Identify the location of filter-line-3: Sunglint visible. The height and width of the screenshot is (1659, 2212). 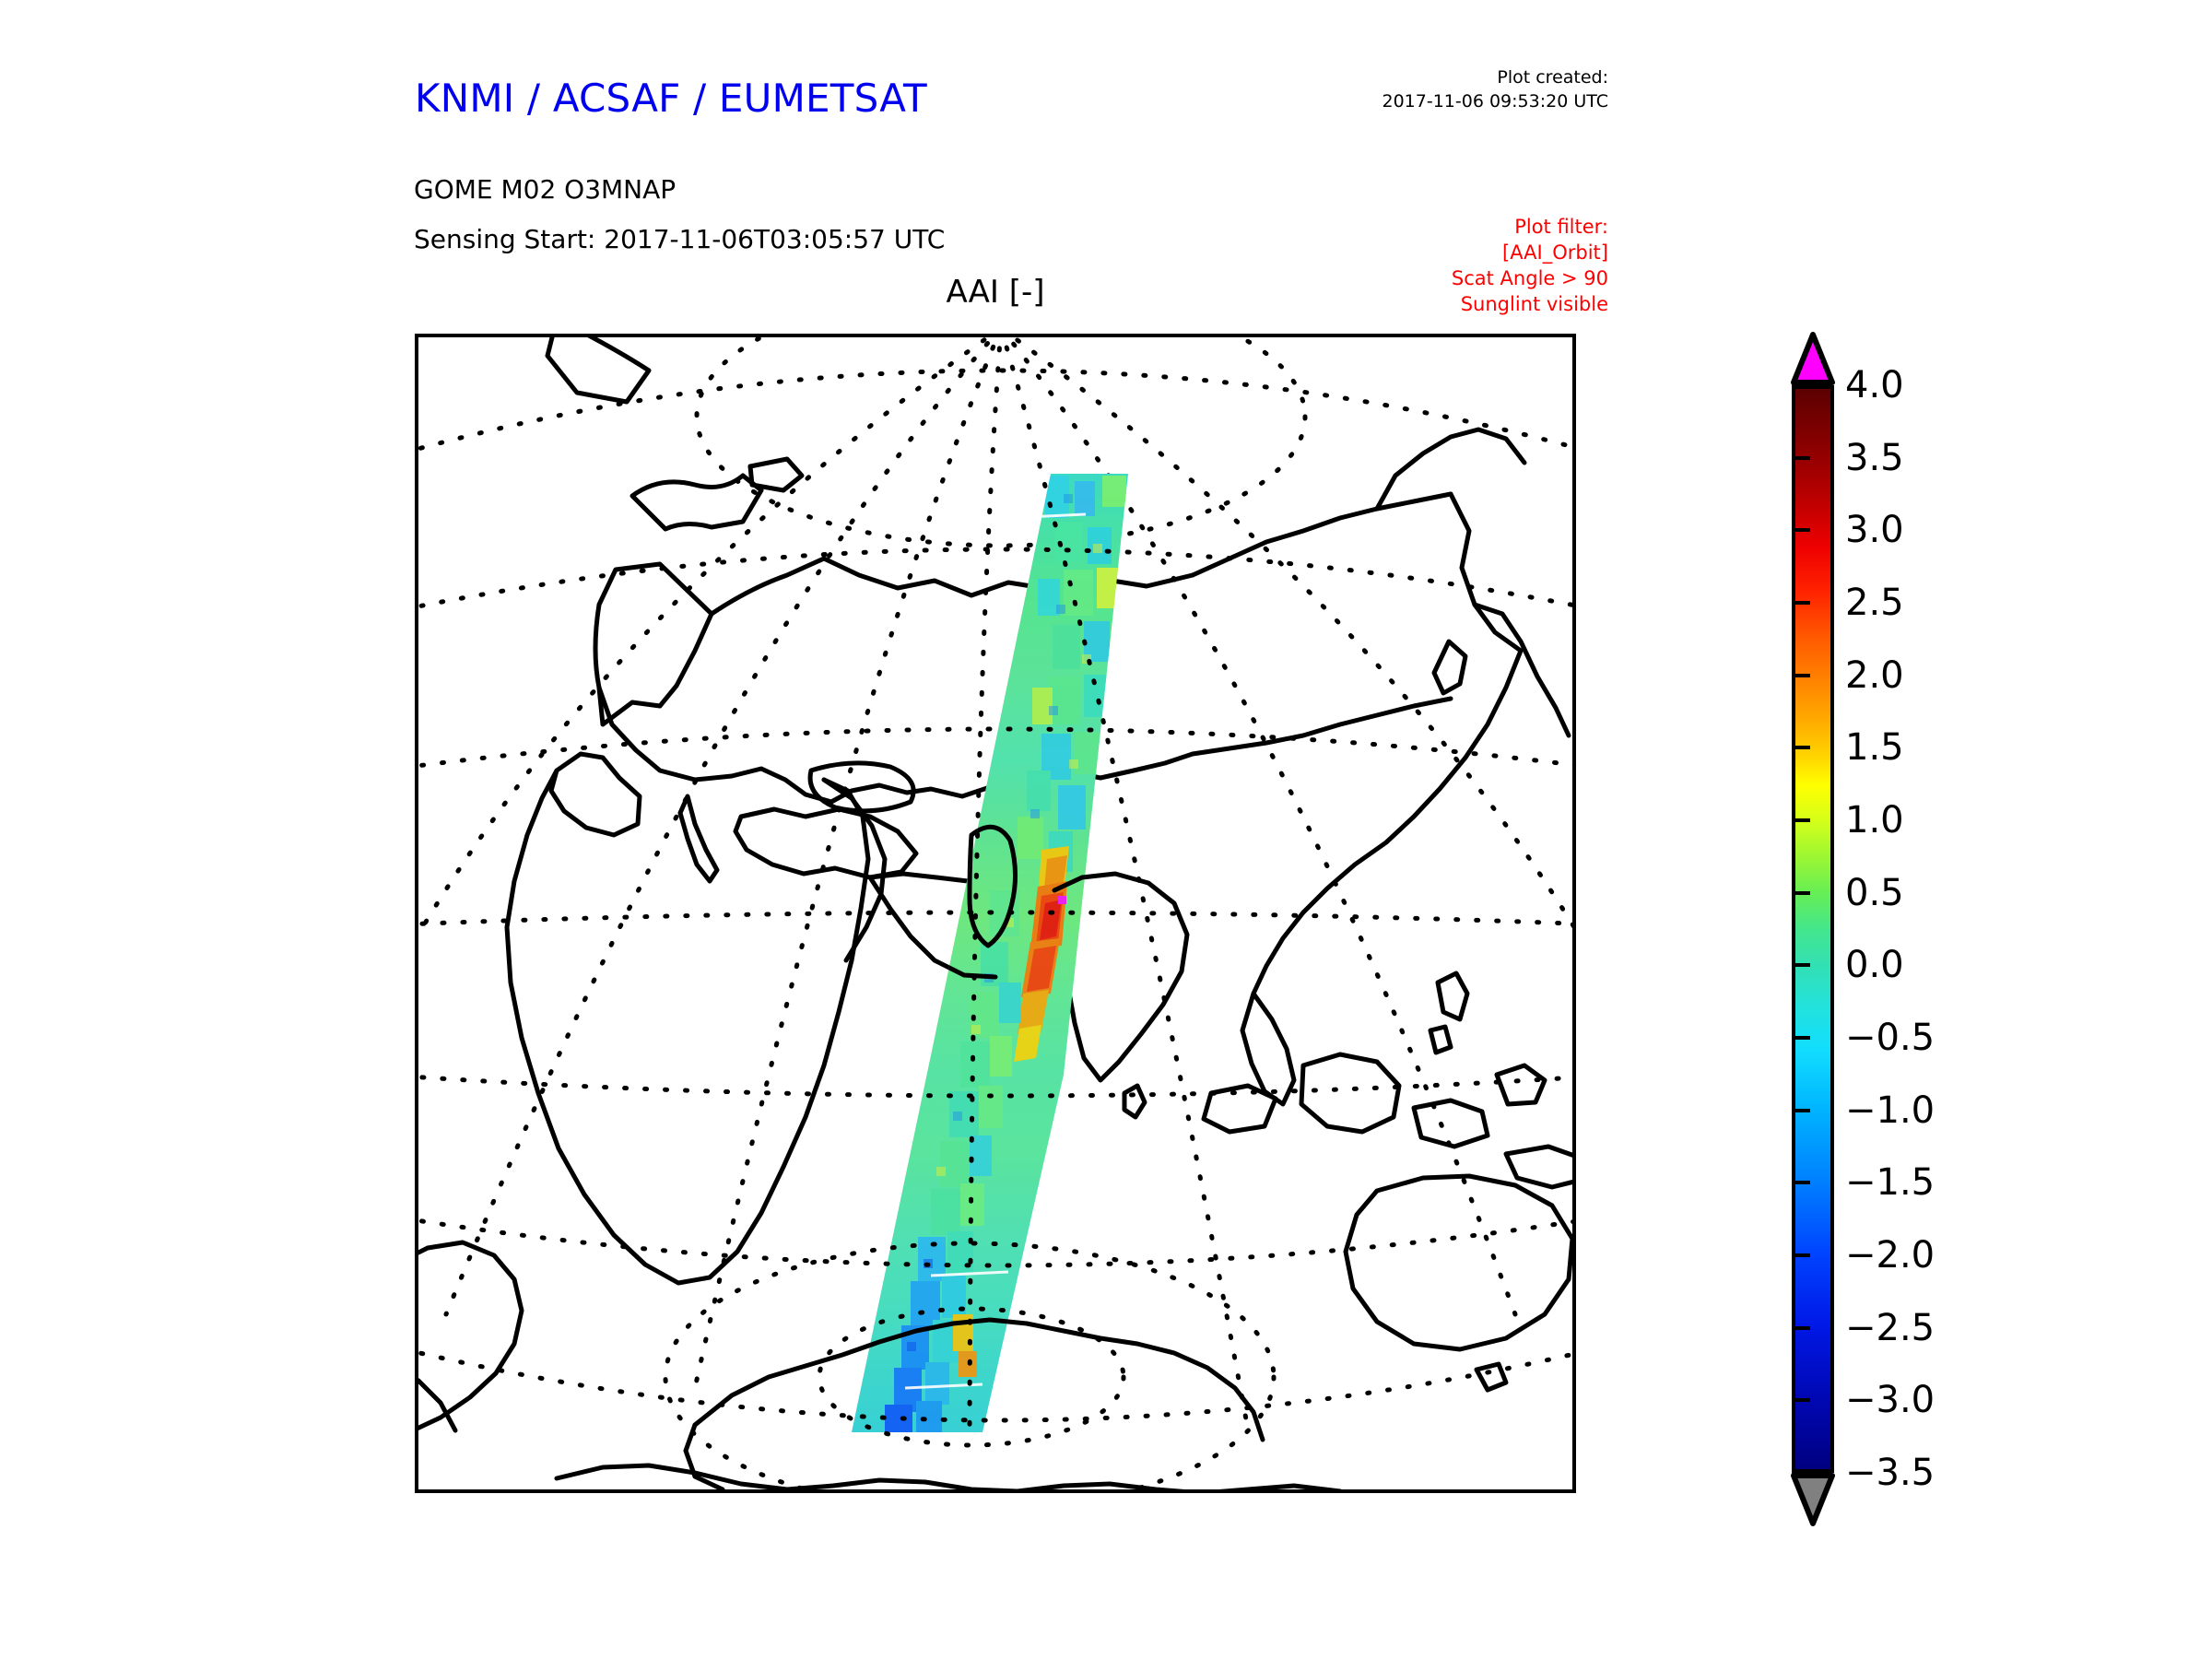
(1534, 303).